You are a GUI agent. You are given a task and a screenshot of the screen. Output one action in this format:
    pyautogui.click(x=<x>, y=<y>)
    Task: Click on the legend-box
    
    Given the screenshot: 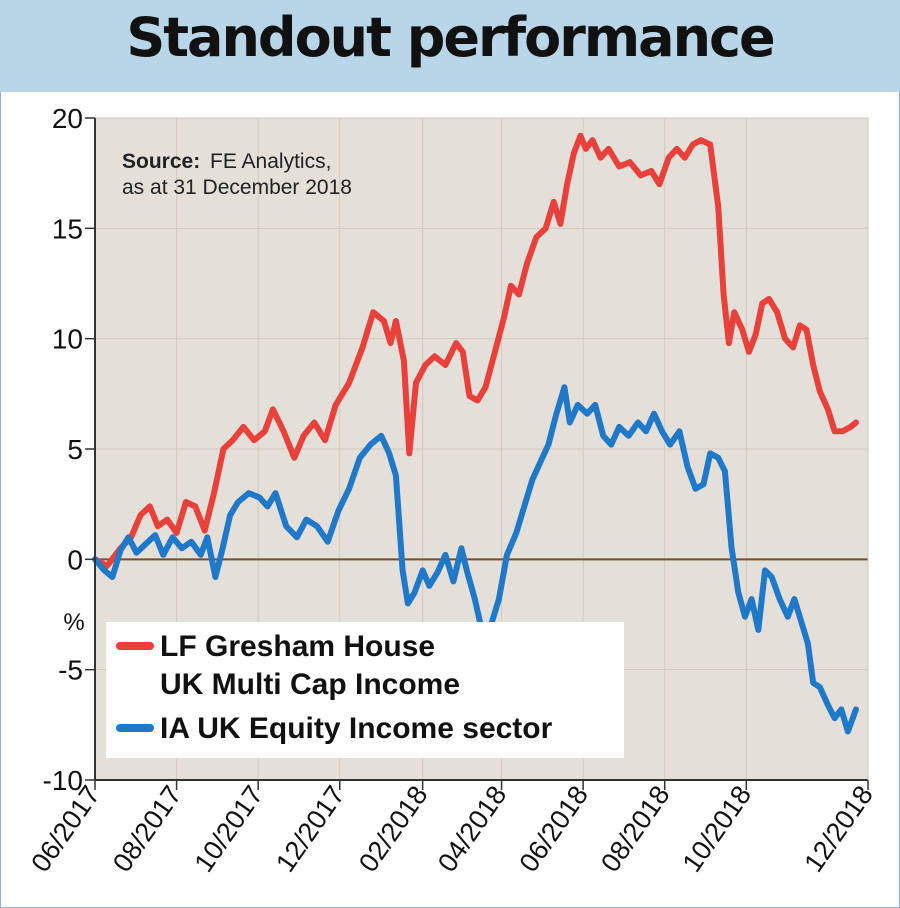 What is the action you would take?
    pyautogui.click(x=365, y=690)
    